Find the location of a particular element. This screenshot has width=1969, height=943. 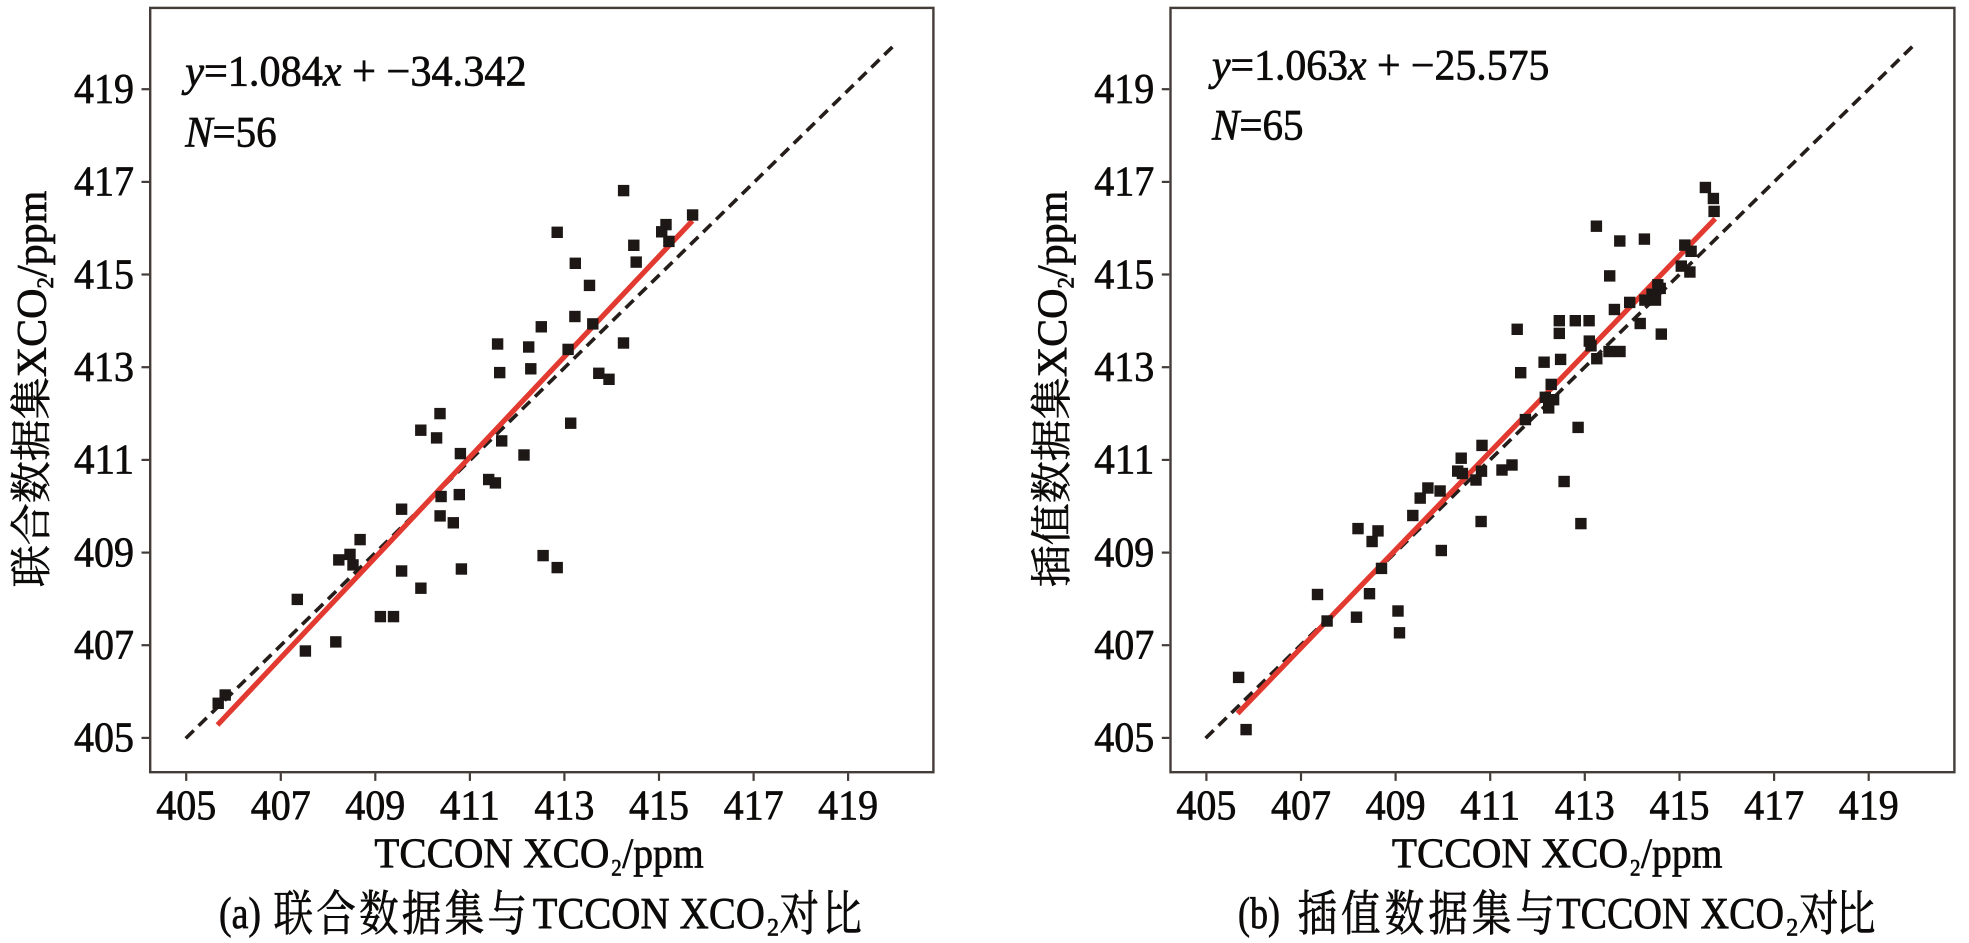

svg-text: y=1.084x + −34.342 is located at coordinates (353, 72).